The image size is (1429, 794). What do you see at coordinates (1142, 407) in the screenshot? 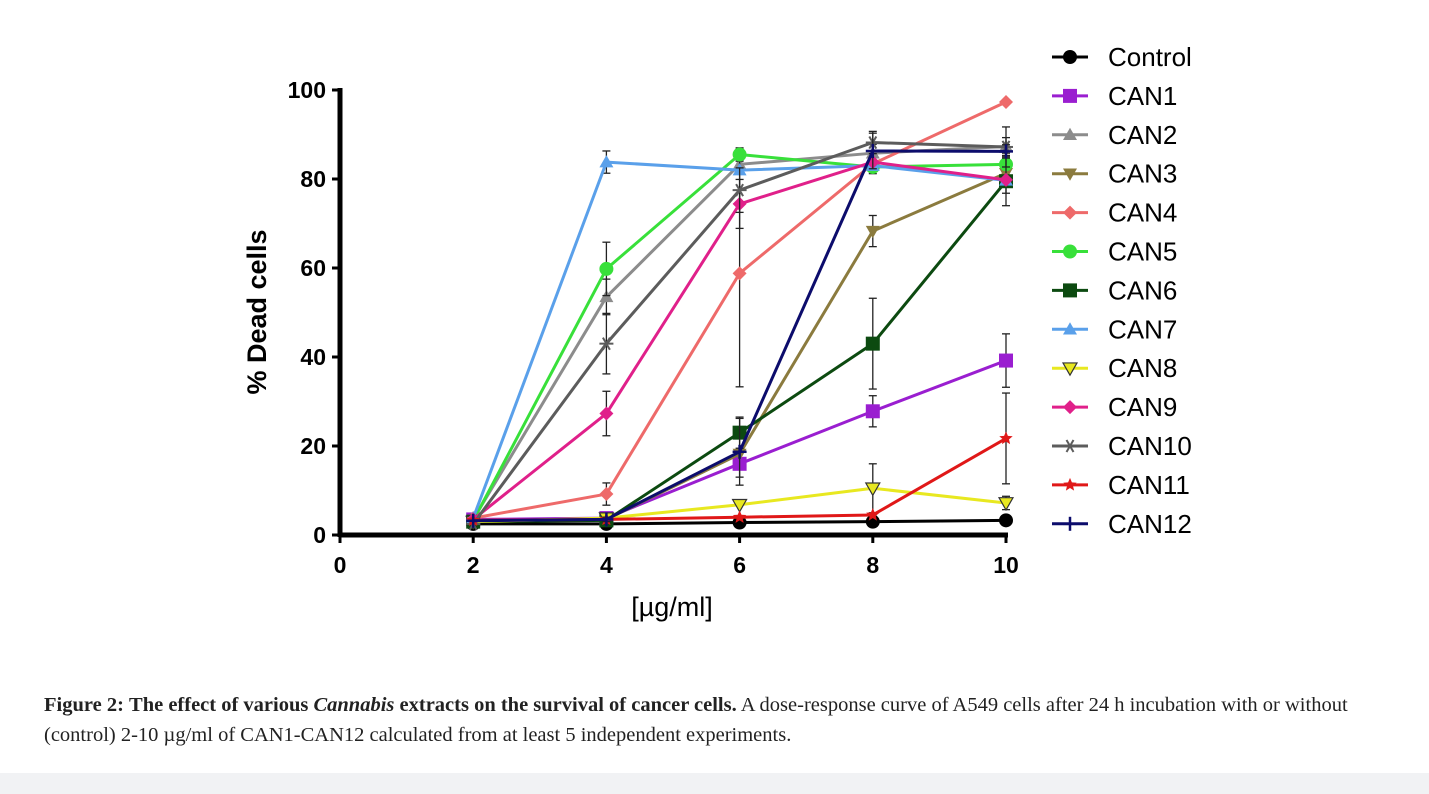
I see `legend-label: CAN9` at bounding box center [1142, 407].